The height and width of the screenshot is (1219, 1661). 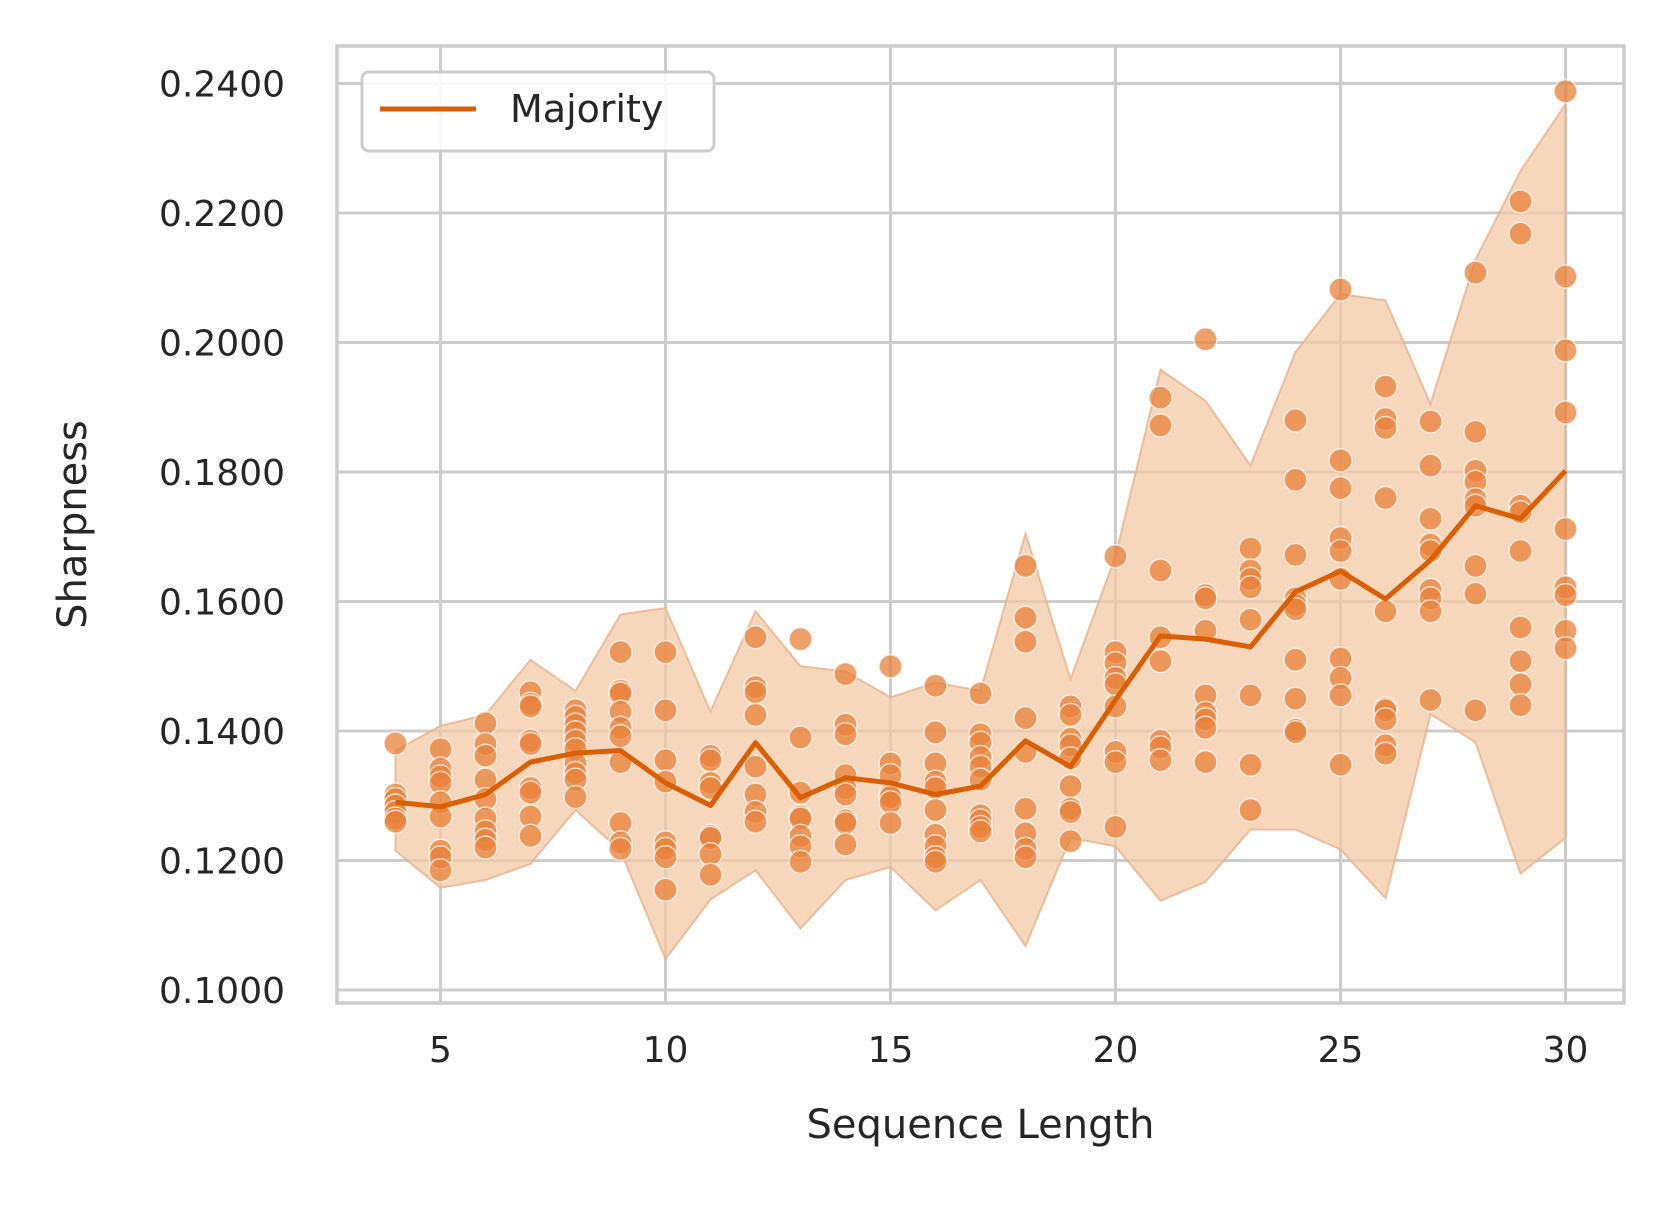 I want to click on x-tick-label: 25, so click(x=1341, y=1050).